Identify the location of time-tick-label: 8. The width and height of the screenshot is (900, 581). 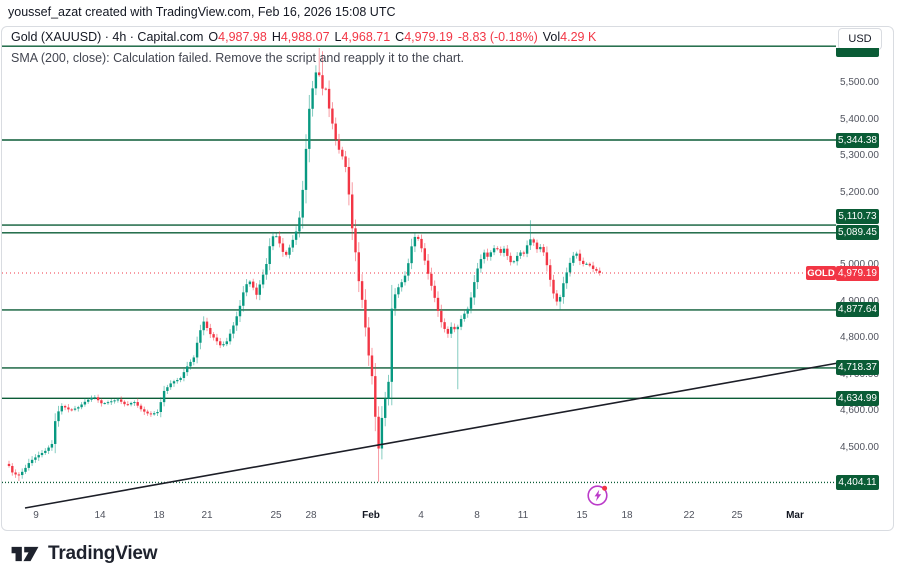
(477, 515).